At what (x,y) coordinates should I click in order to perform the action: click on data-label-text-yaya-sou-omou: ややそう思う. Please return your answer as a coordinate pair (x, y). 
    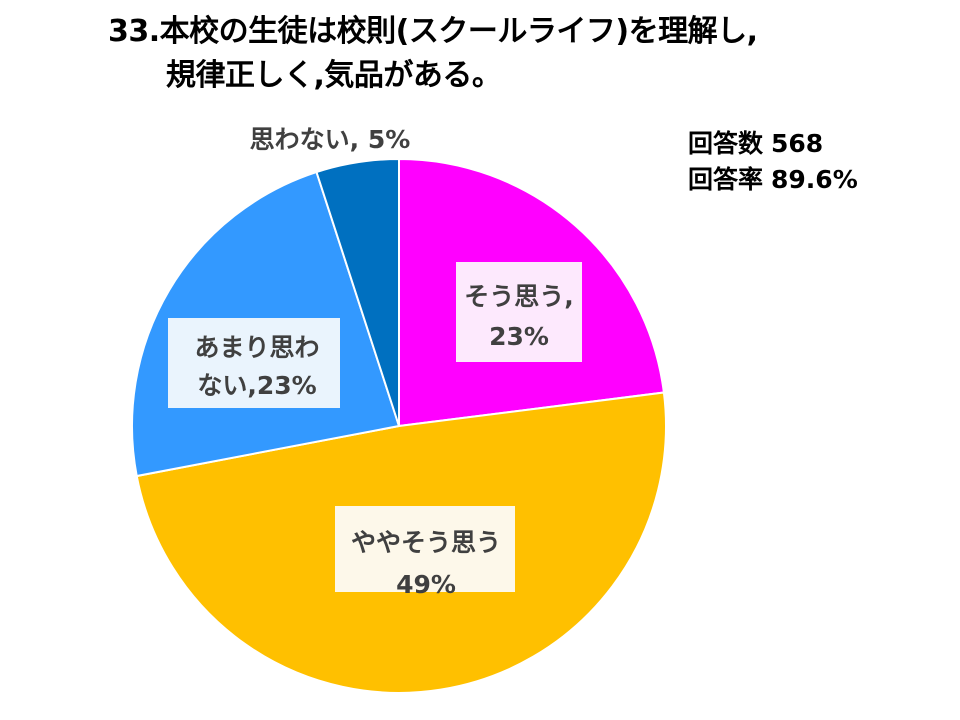
    Looking at the image, I should click on (426, 542).